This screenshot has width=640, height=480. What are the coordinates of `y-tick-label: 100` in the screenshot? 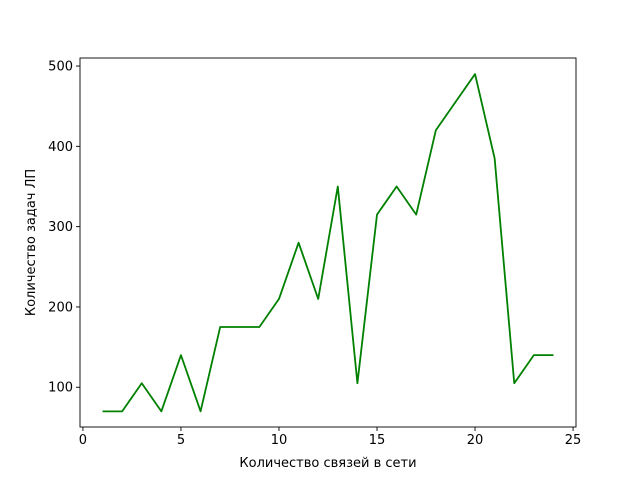 It's located at (60, 388).